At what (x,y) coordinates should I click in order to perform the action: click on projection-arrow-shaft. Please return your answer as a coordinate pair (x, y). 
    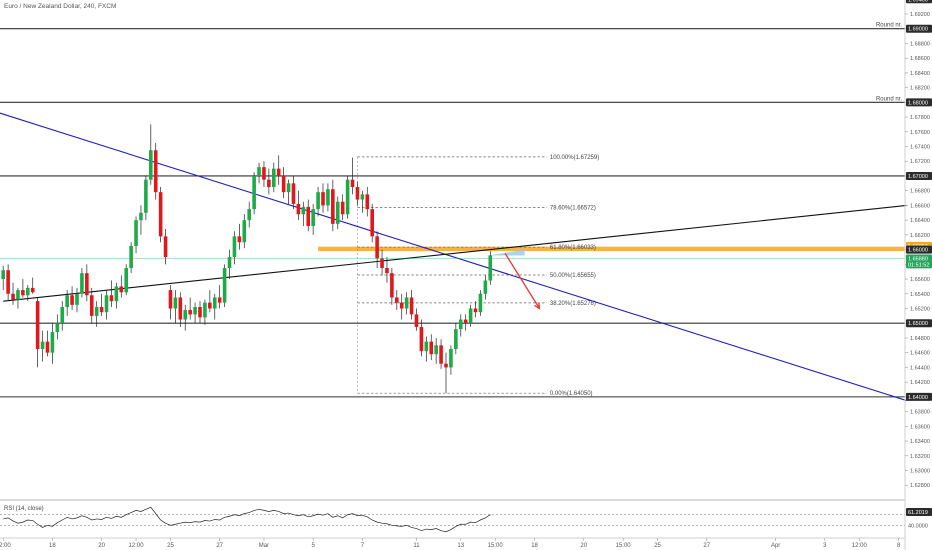
    Looking at the image, I should click on (522, 280).